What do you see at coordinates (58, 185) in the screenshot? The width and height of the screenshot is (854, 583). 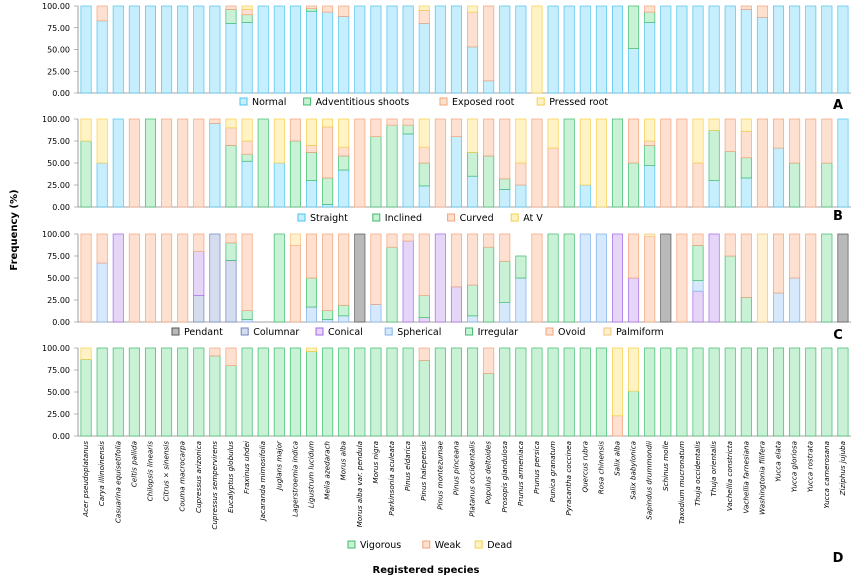 I see `y-tick-label: 25.00` at bounding box center [58, 185].